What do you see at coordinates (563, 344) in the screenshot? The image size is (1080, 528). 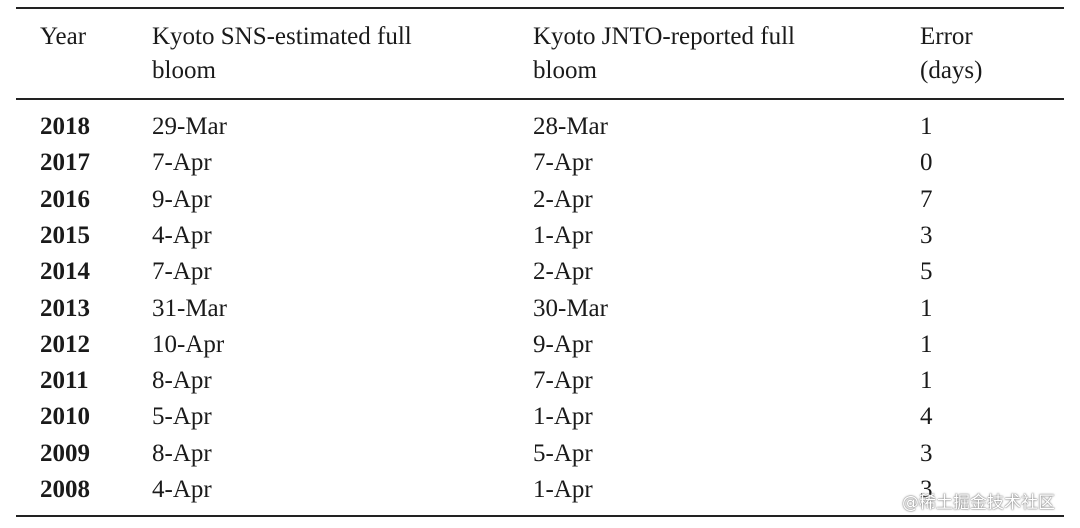 I see `jnto-date-cell: 9-Apr` at bounding box center [563, 344].